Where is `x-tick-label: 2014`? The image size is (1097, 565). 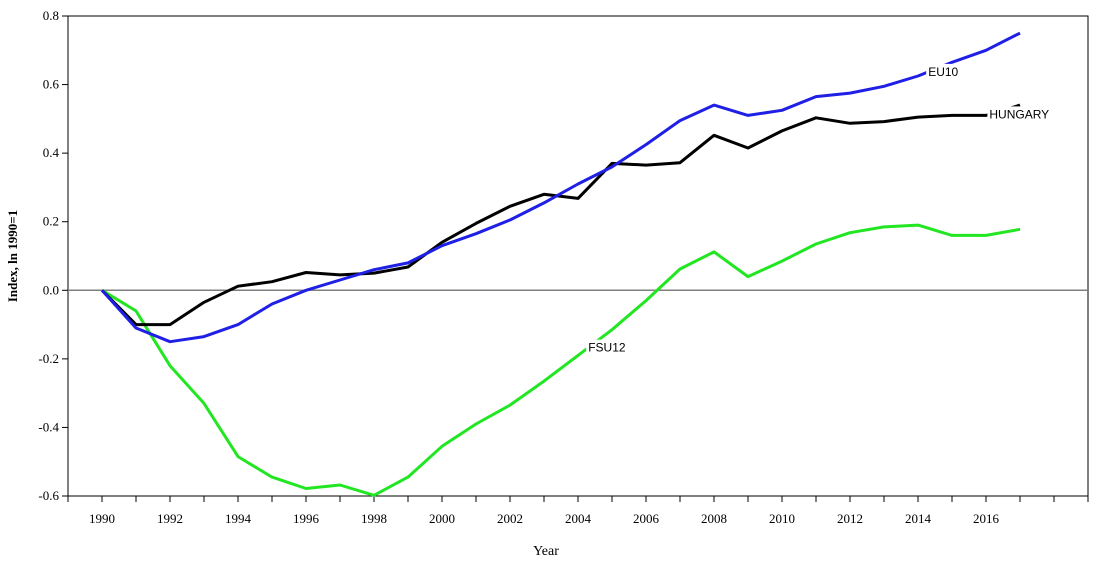
x-tick-label: 2014 is located at coordinates (918, 518).